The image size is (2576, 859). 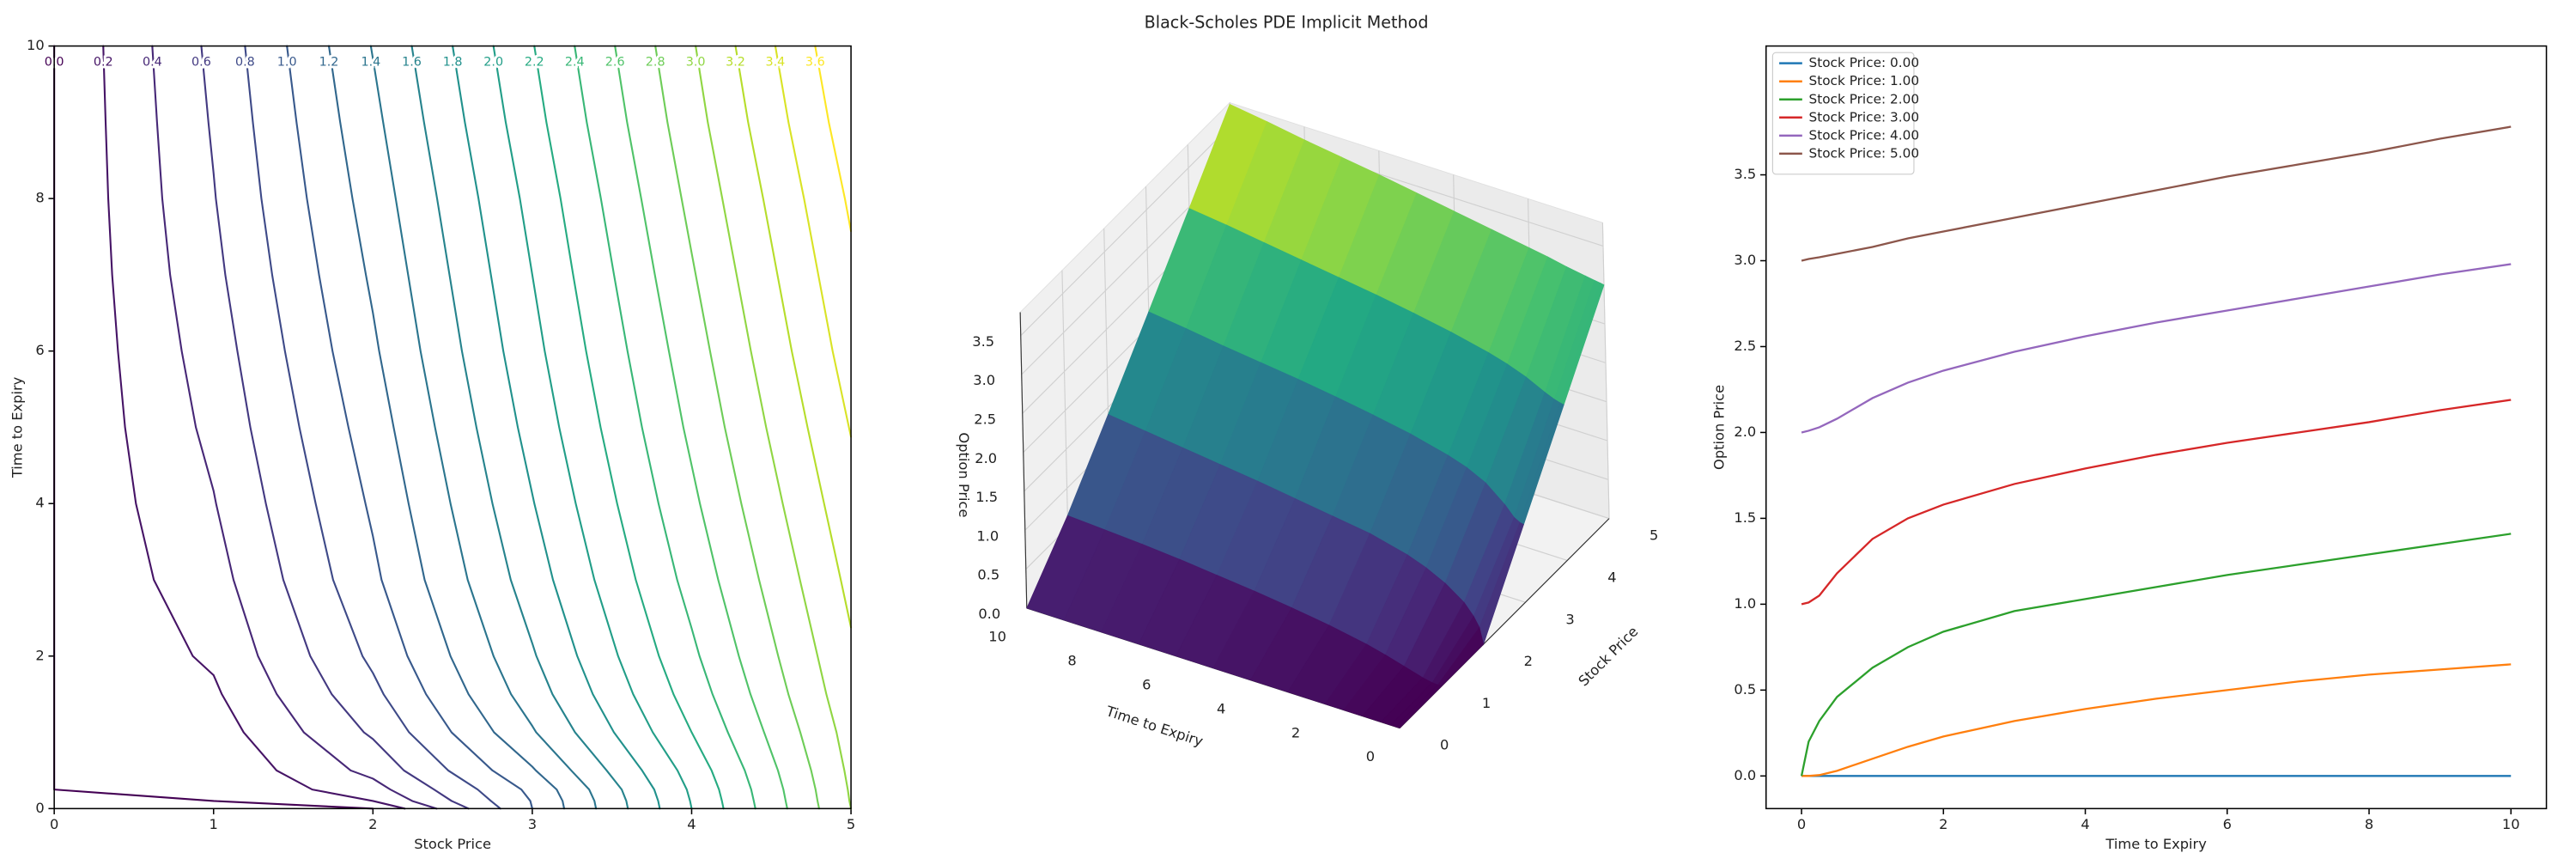 What do you see at coordinates (1745, 346) in the screenshot?
I see `y-tick-label: 2.5` at bounding box center [1745, 346].